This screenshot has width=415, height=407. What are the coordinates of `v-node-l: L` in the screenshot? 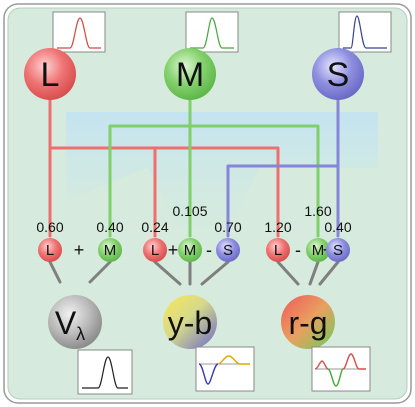 It's located at (50, 250).